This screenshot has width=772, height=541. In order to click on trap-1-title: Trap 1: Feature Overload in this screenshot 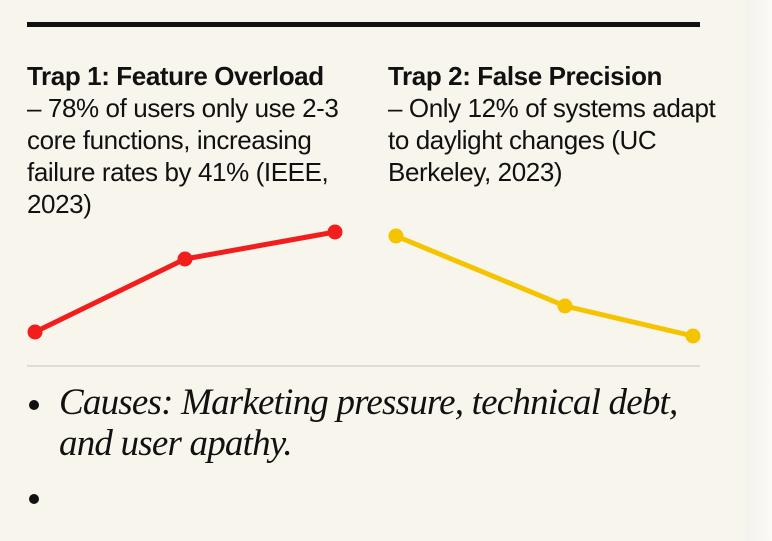, I will do `click(175, 76)`.